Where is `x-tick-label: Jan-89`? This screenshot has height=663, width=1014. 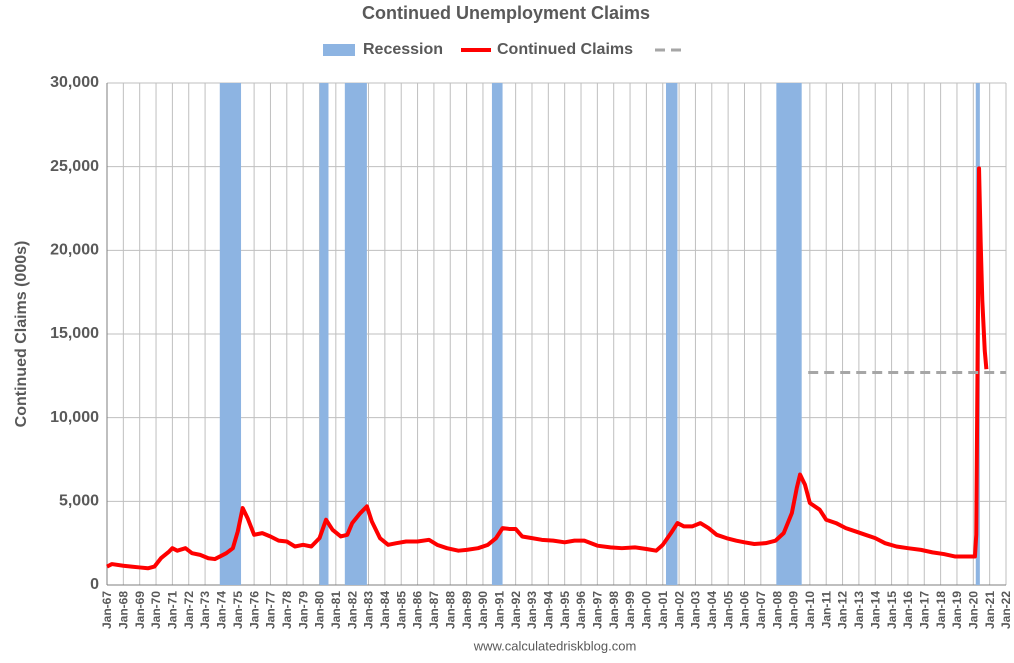 x-tick-label: Jan-89 is located at coordinates (467, 610).